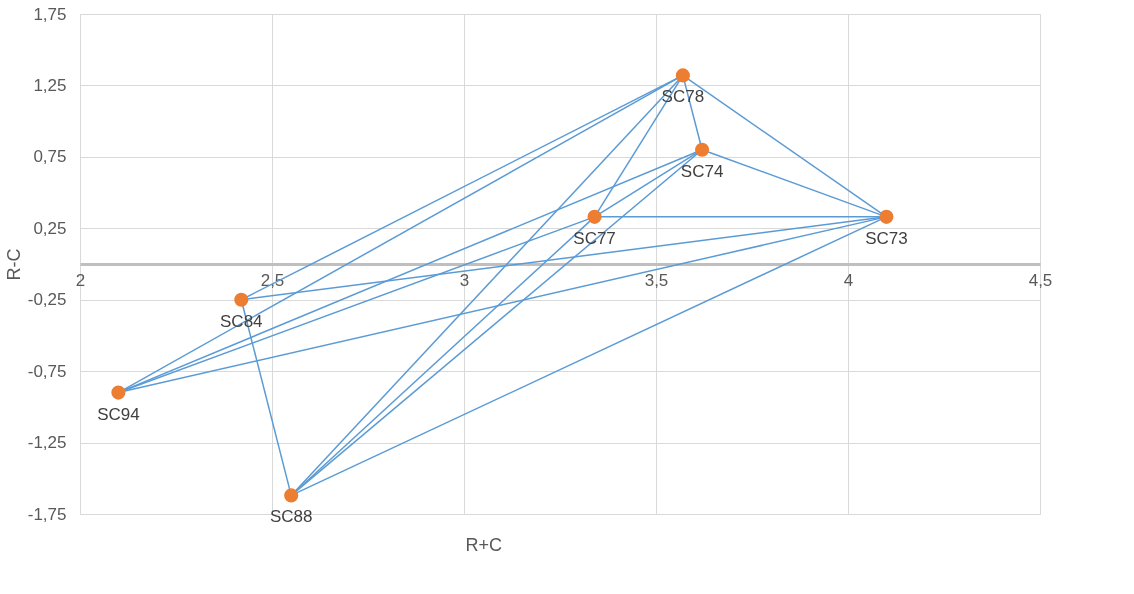 This screenshot has width=1134, height=594. What do you see at coordinates (118, 414) in the screenshot?
I see `annotation: SC94` at bounding box center [118, 414].